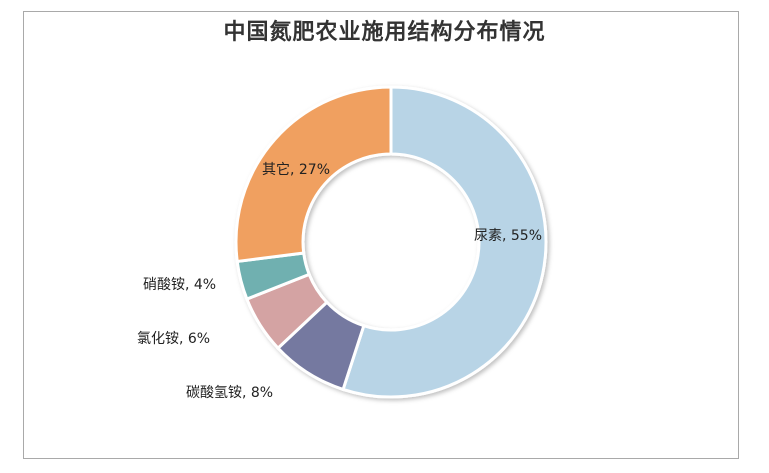  Describe the element at coordinates (173, 339) in the screenshot. I see `slice-label-3: 氯化铵, 6%` at that location.